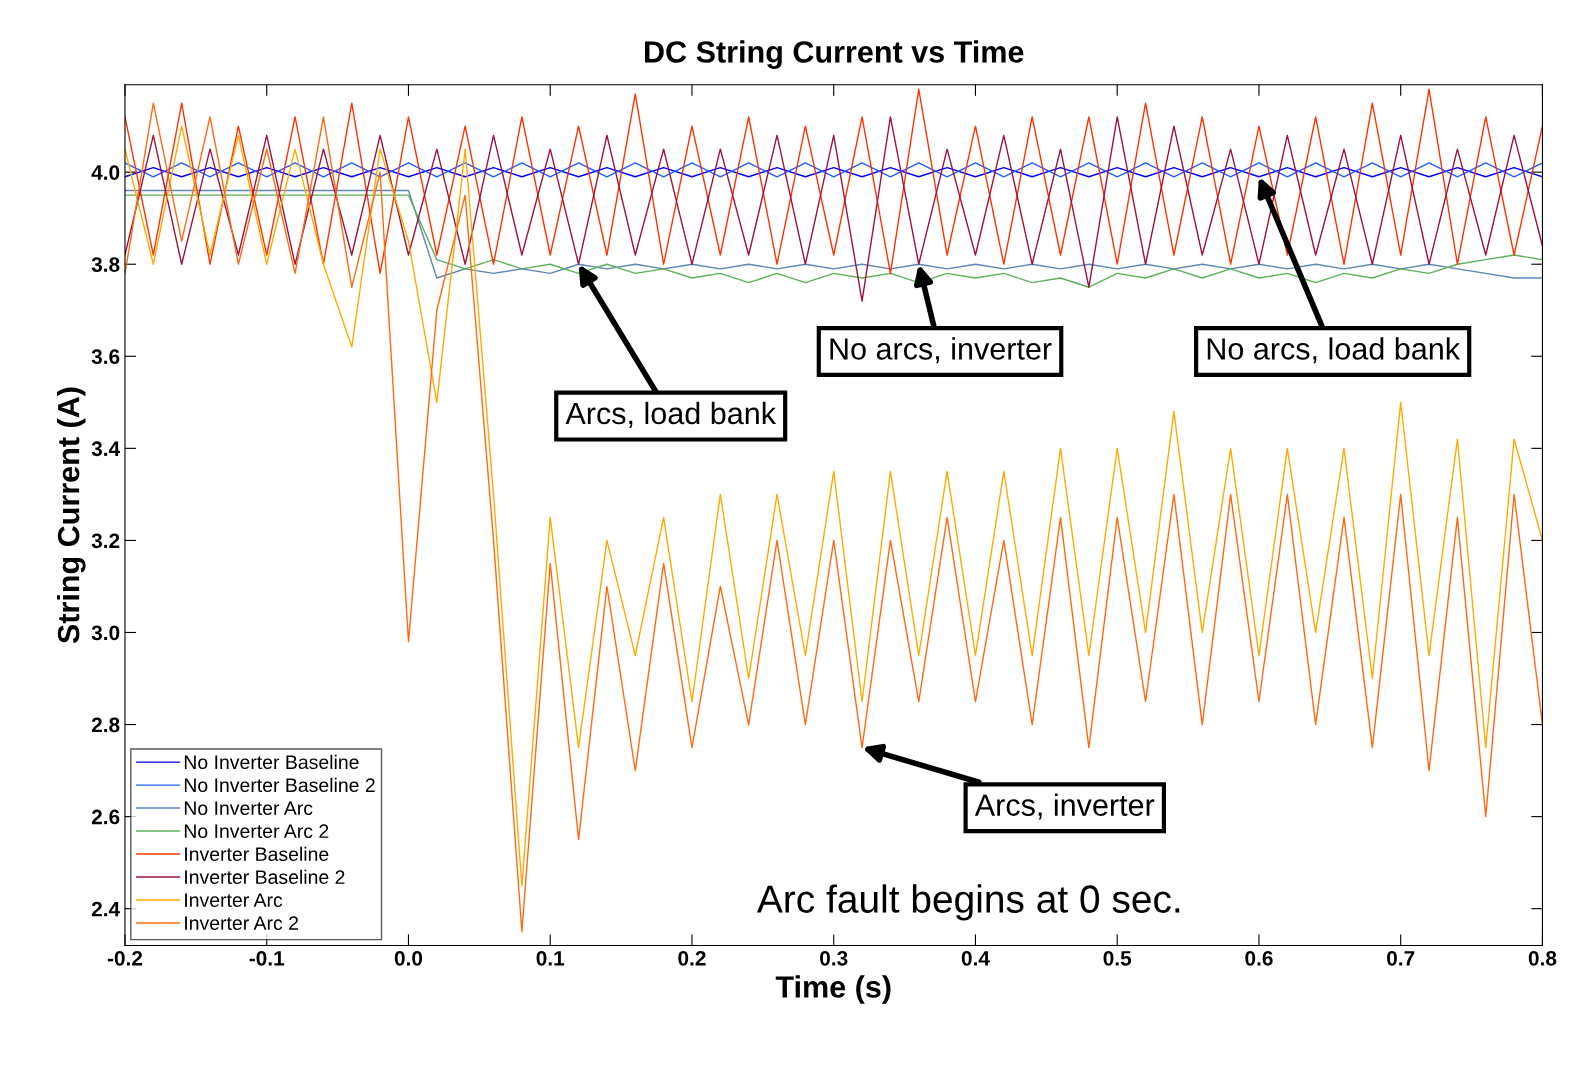 This screenshot has width=1582, height=1072. What do you see at coordinates (105, 172) in the screenshot?
I see `y-tick-label: 4.0` at bounding box center [105, 172].